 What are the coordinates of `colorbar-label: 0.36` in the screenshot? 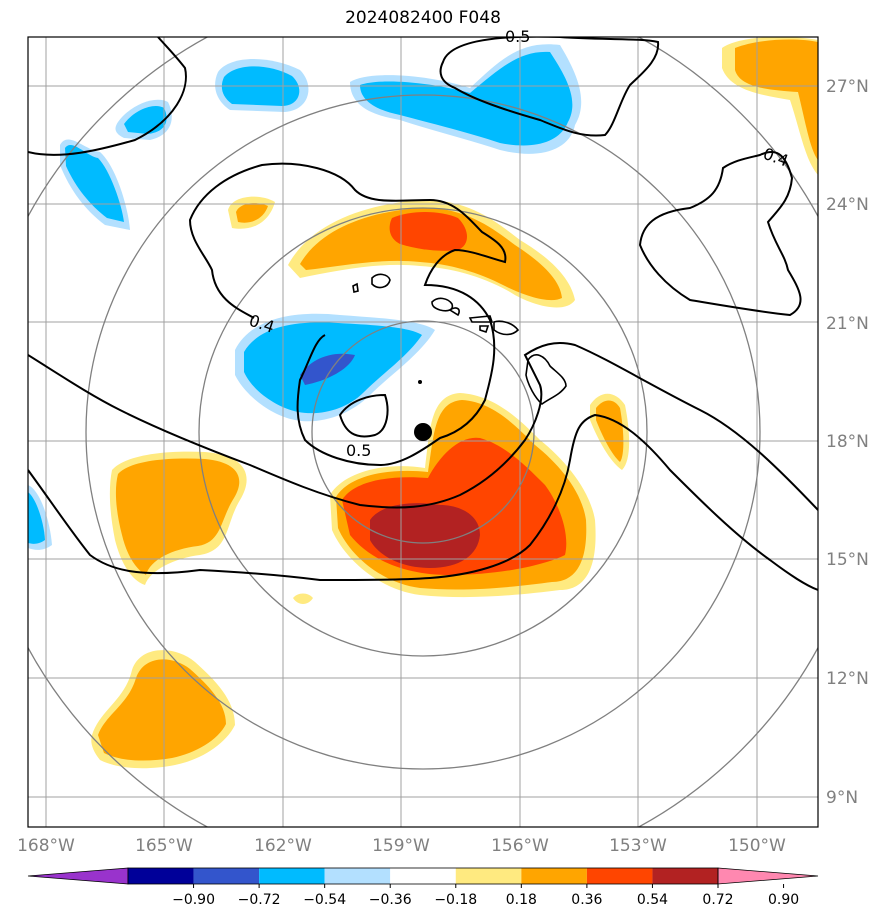 It's located at (586, 900).